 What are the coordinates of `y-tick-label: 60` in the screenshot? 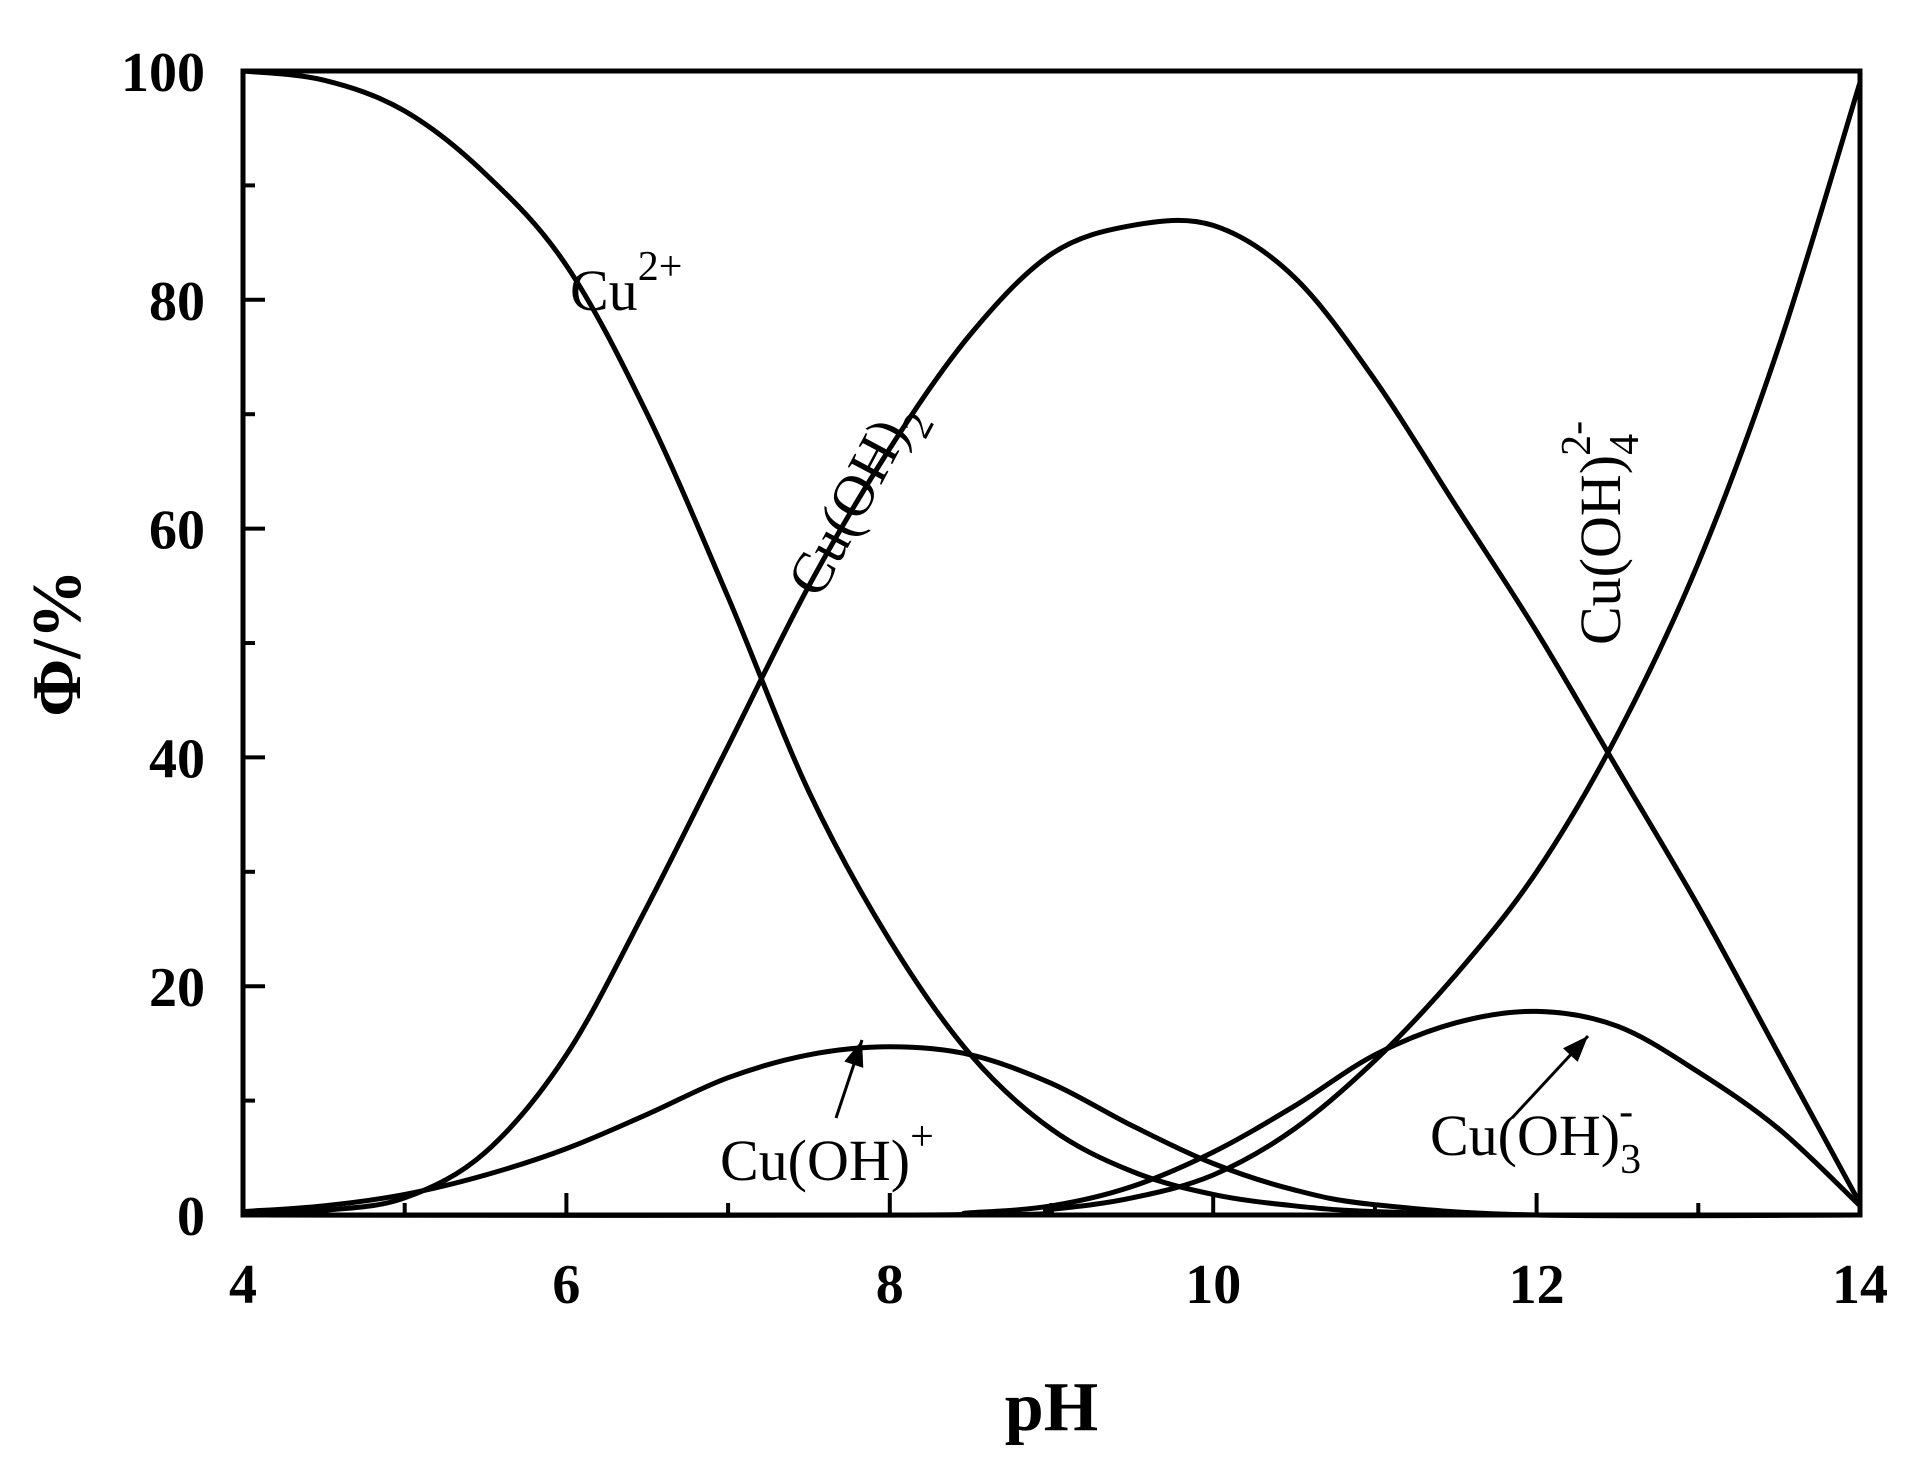 It's located at (177, 531).